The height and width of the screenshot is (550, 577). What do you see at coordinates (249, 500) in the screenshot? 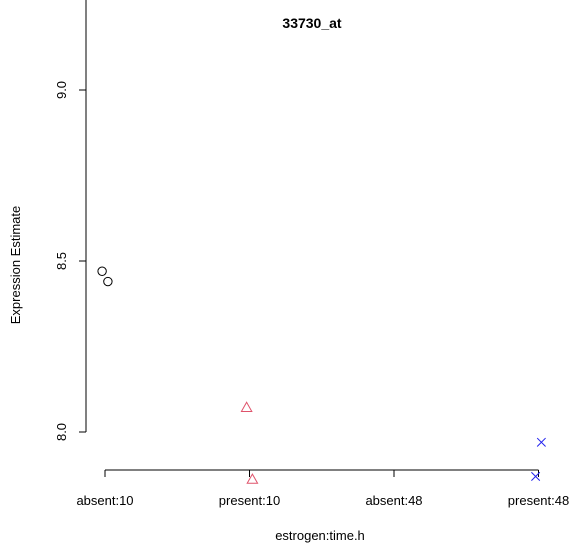
I see `x-tick-label: present:10` at bounding box center [249, 500].